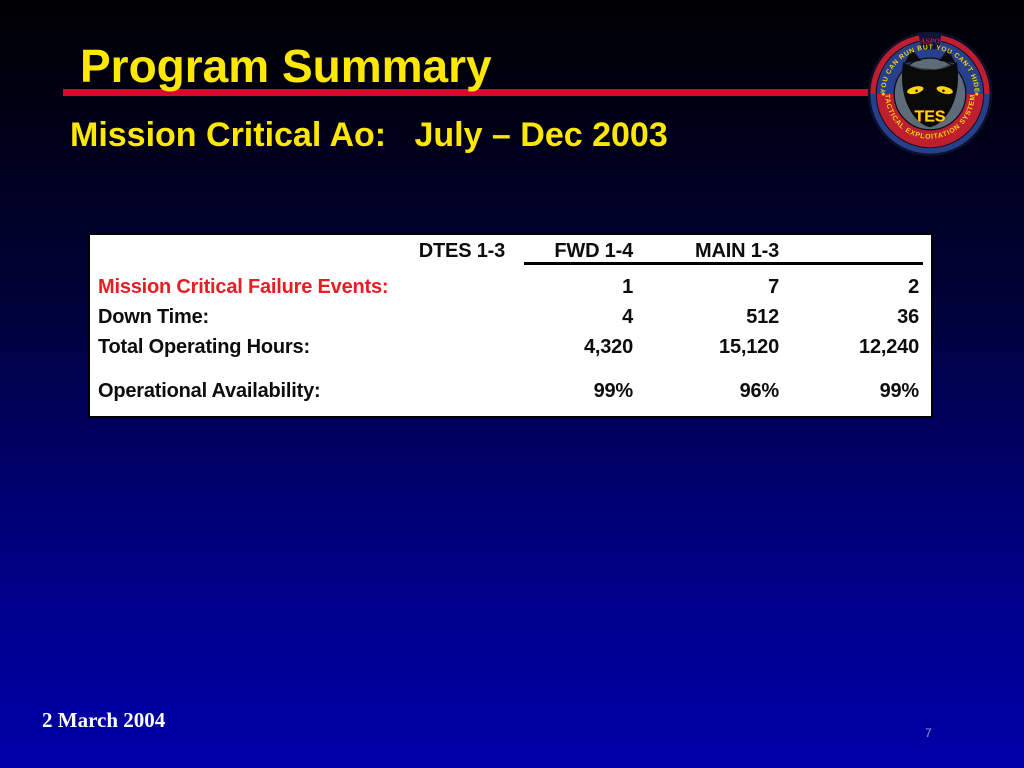 This screenshot has height=768, width=1024. Describe the element at coordinates (608, 346) in the screenshot. I see `operating-hours-dtes: 4,320` at that location.